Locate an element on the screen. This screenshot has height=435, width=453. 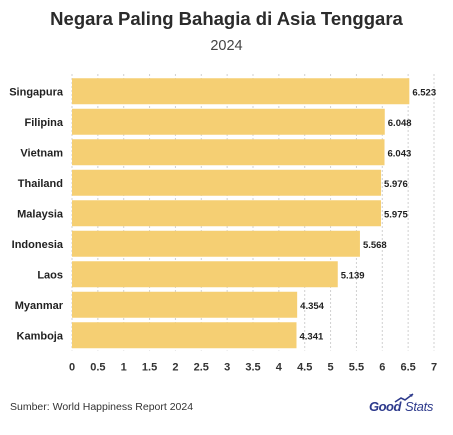
x-tick-label-8: 4 is located at coordinates (279, 368).